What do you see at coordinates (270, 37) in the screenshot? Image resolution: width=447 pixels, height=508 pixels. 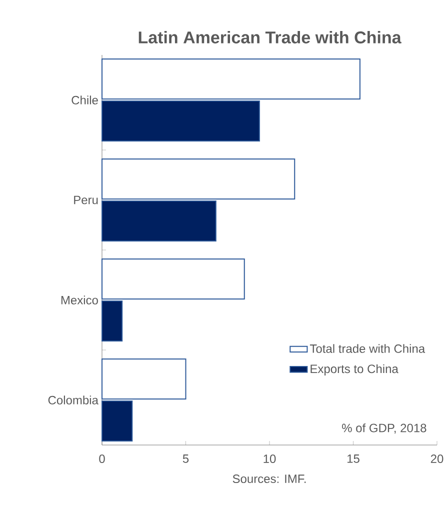 I see `chart-title: Latin American Trade with China` at bounding box center [270, 37].